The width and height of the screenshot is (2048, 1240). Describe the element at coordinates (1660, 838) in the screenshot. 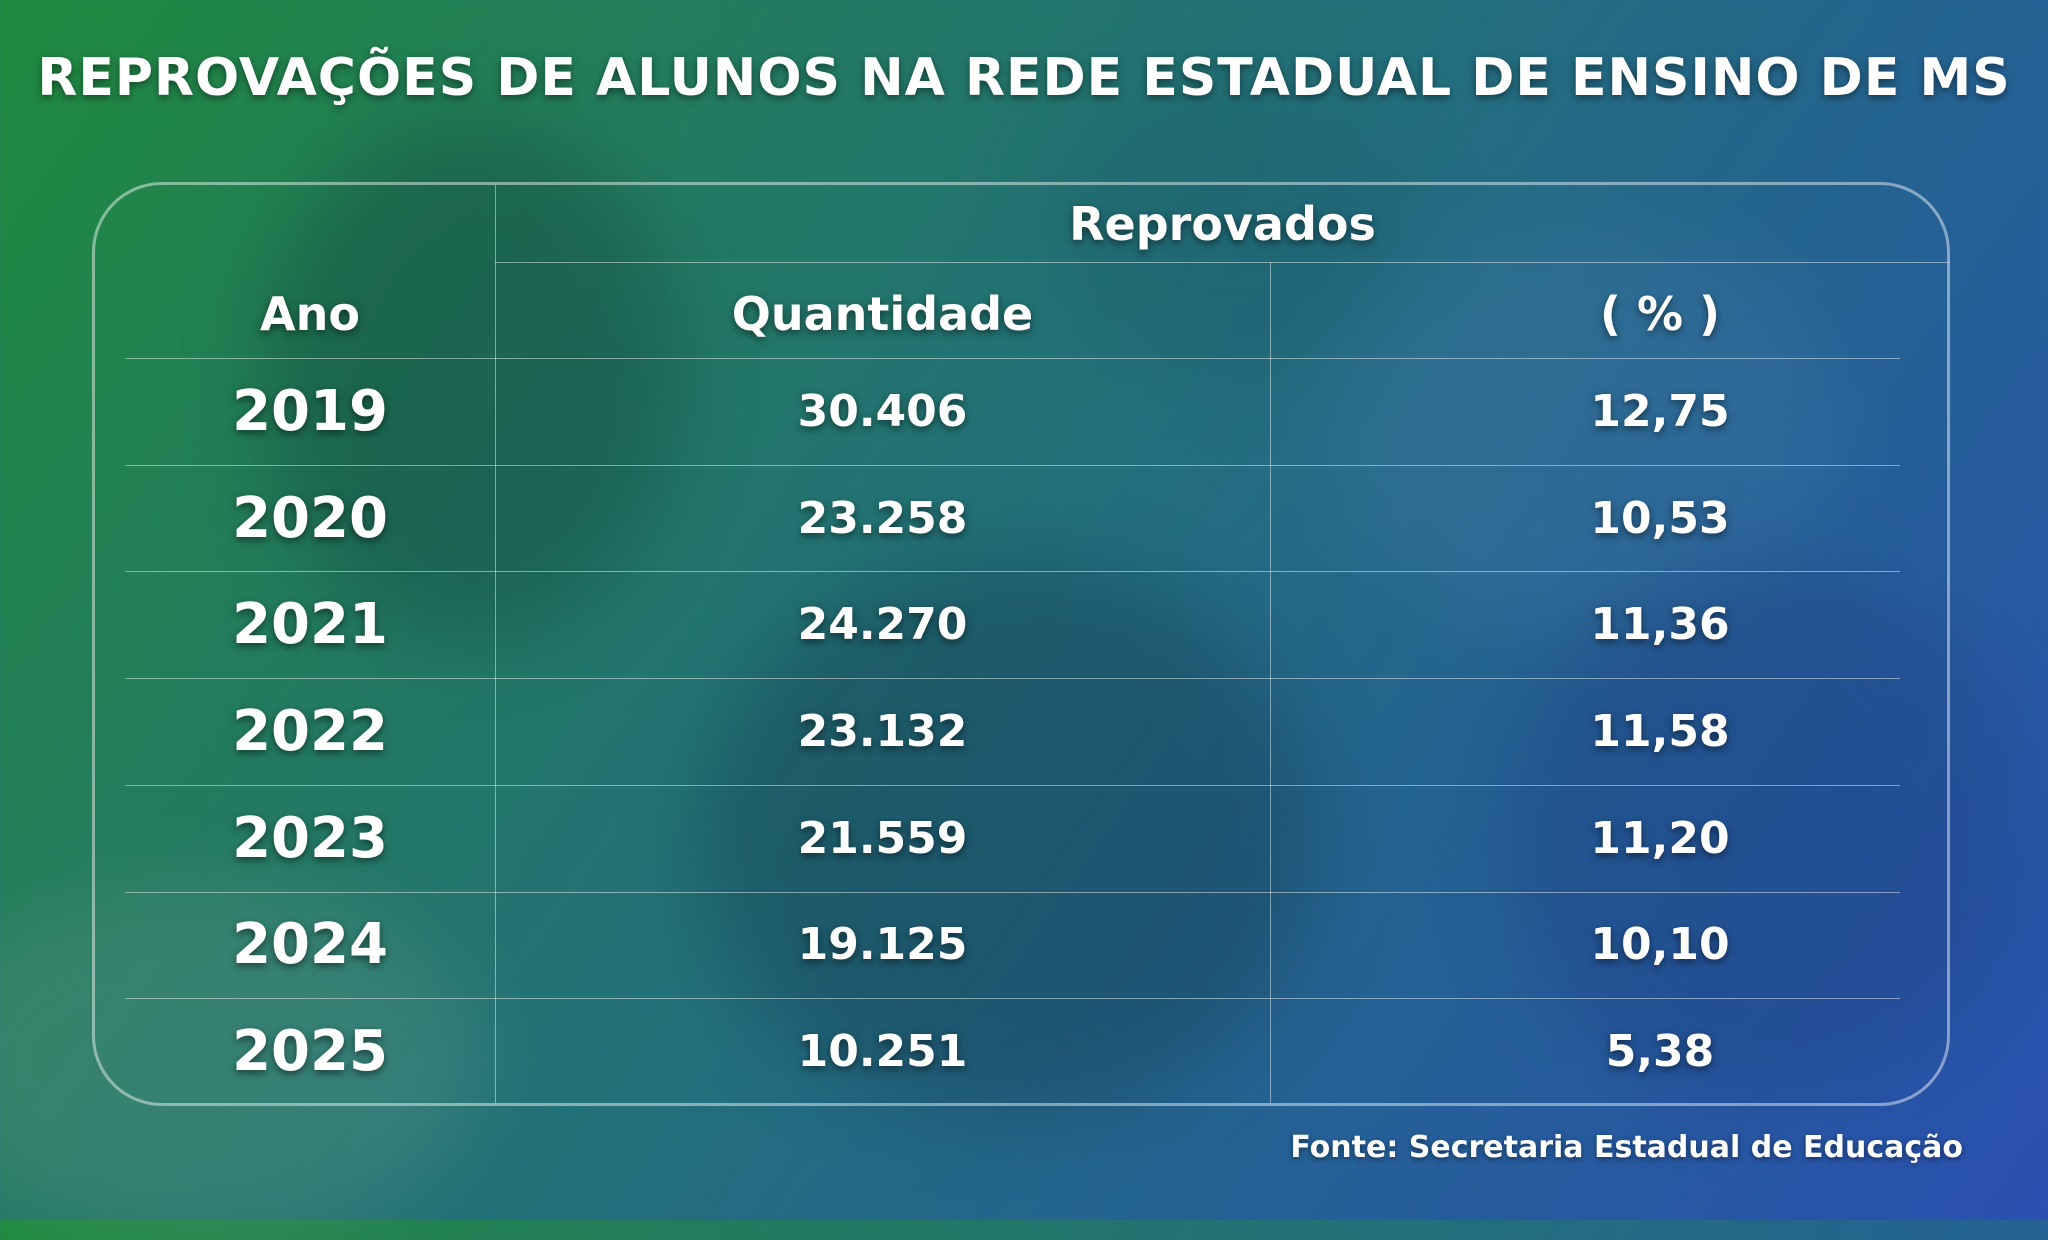

I see `cell-percentual: 11,20` at that location.